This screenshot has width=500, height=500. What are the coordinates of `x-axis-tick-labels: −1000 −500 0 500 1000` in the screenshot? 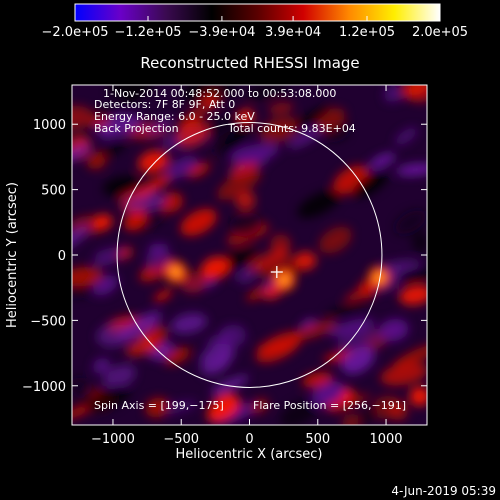 It's located at (247, 439).